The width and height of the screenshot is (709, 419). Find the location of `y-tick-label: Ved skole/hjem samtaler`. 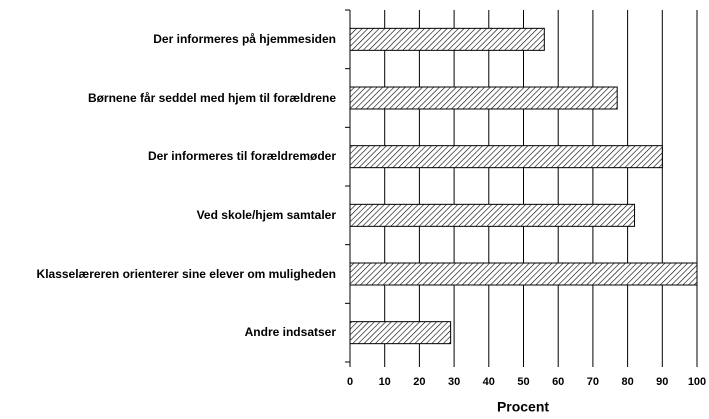

y-tick-label: Ved skole/hjem samtaler is located at coordinates (266, 214).